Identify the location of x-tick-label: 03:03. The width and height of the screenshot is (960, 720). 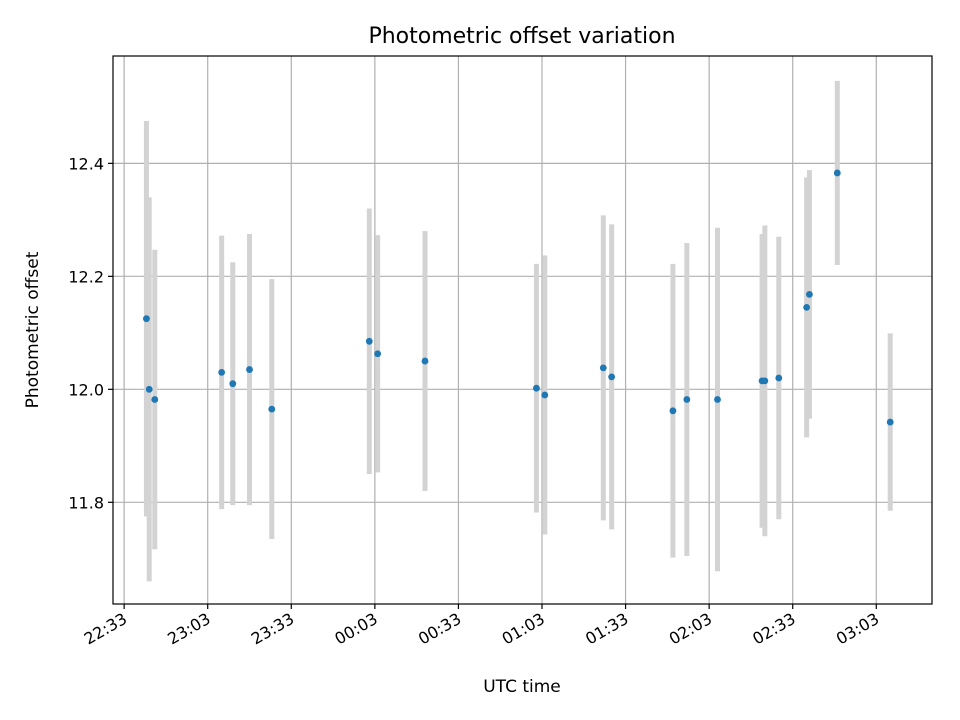
(857, 629).